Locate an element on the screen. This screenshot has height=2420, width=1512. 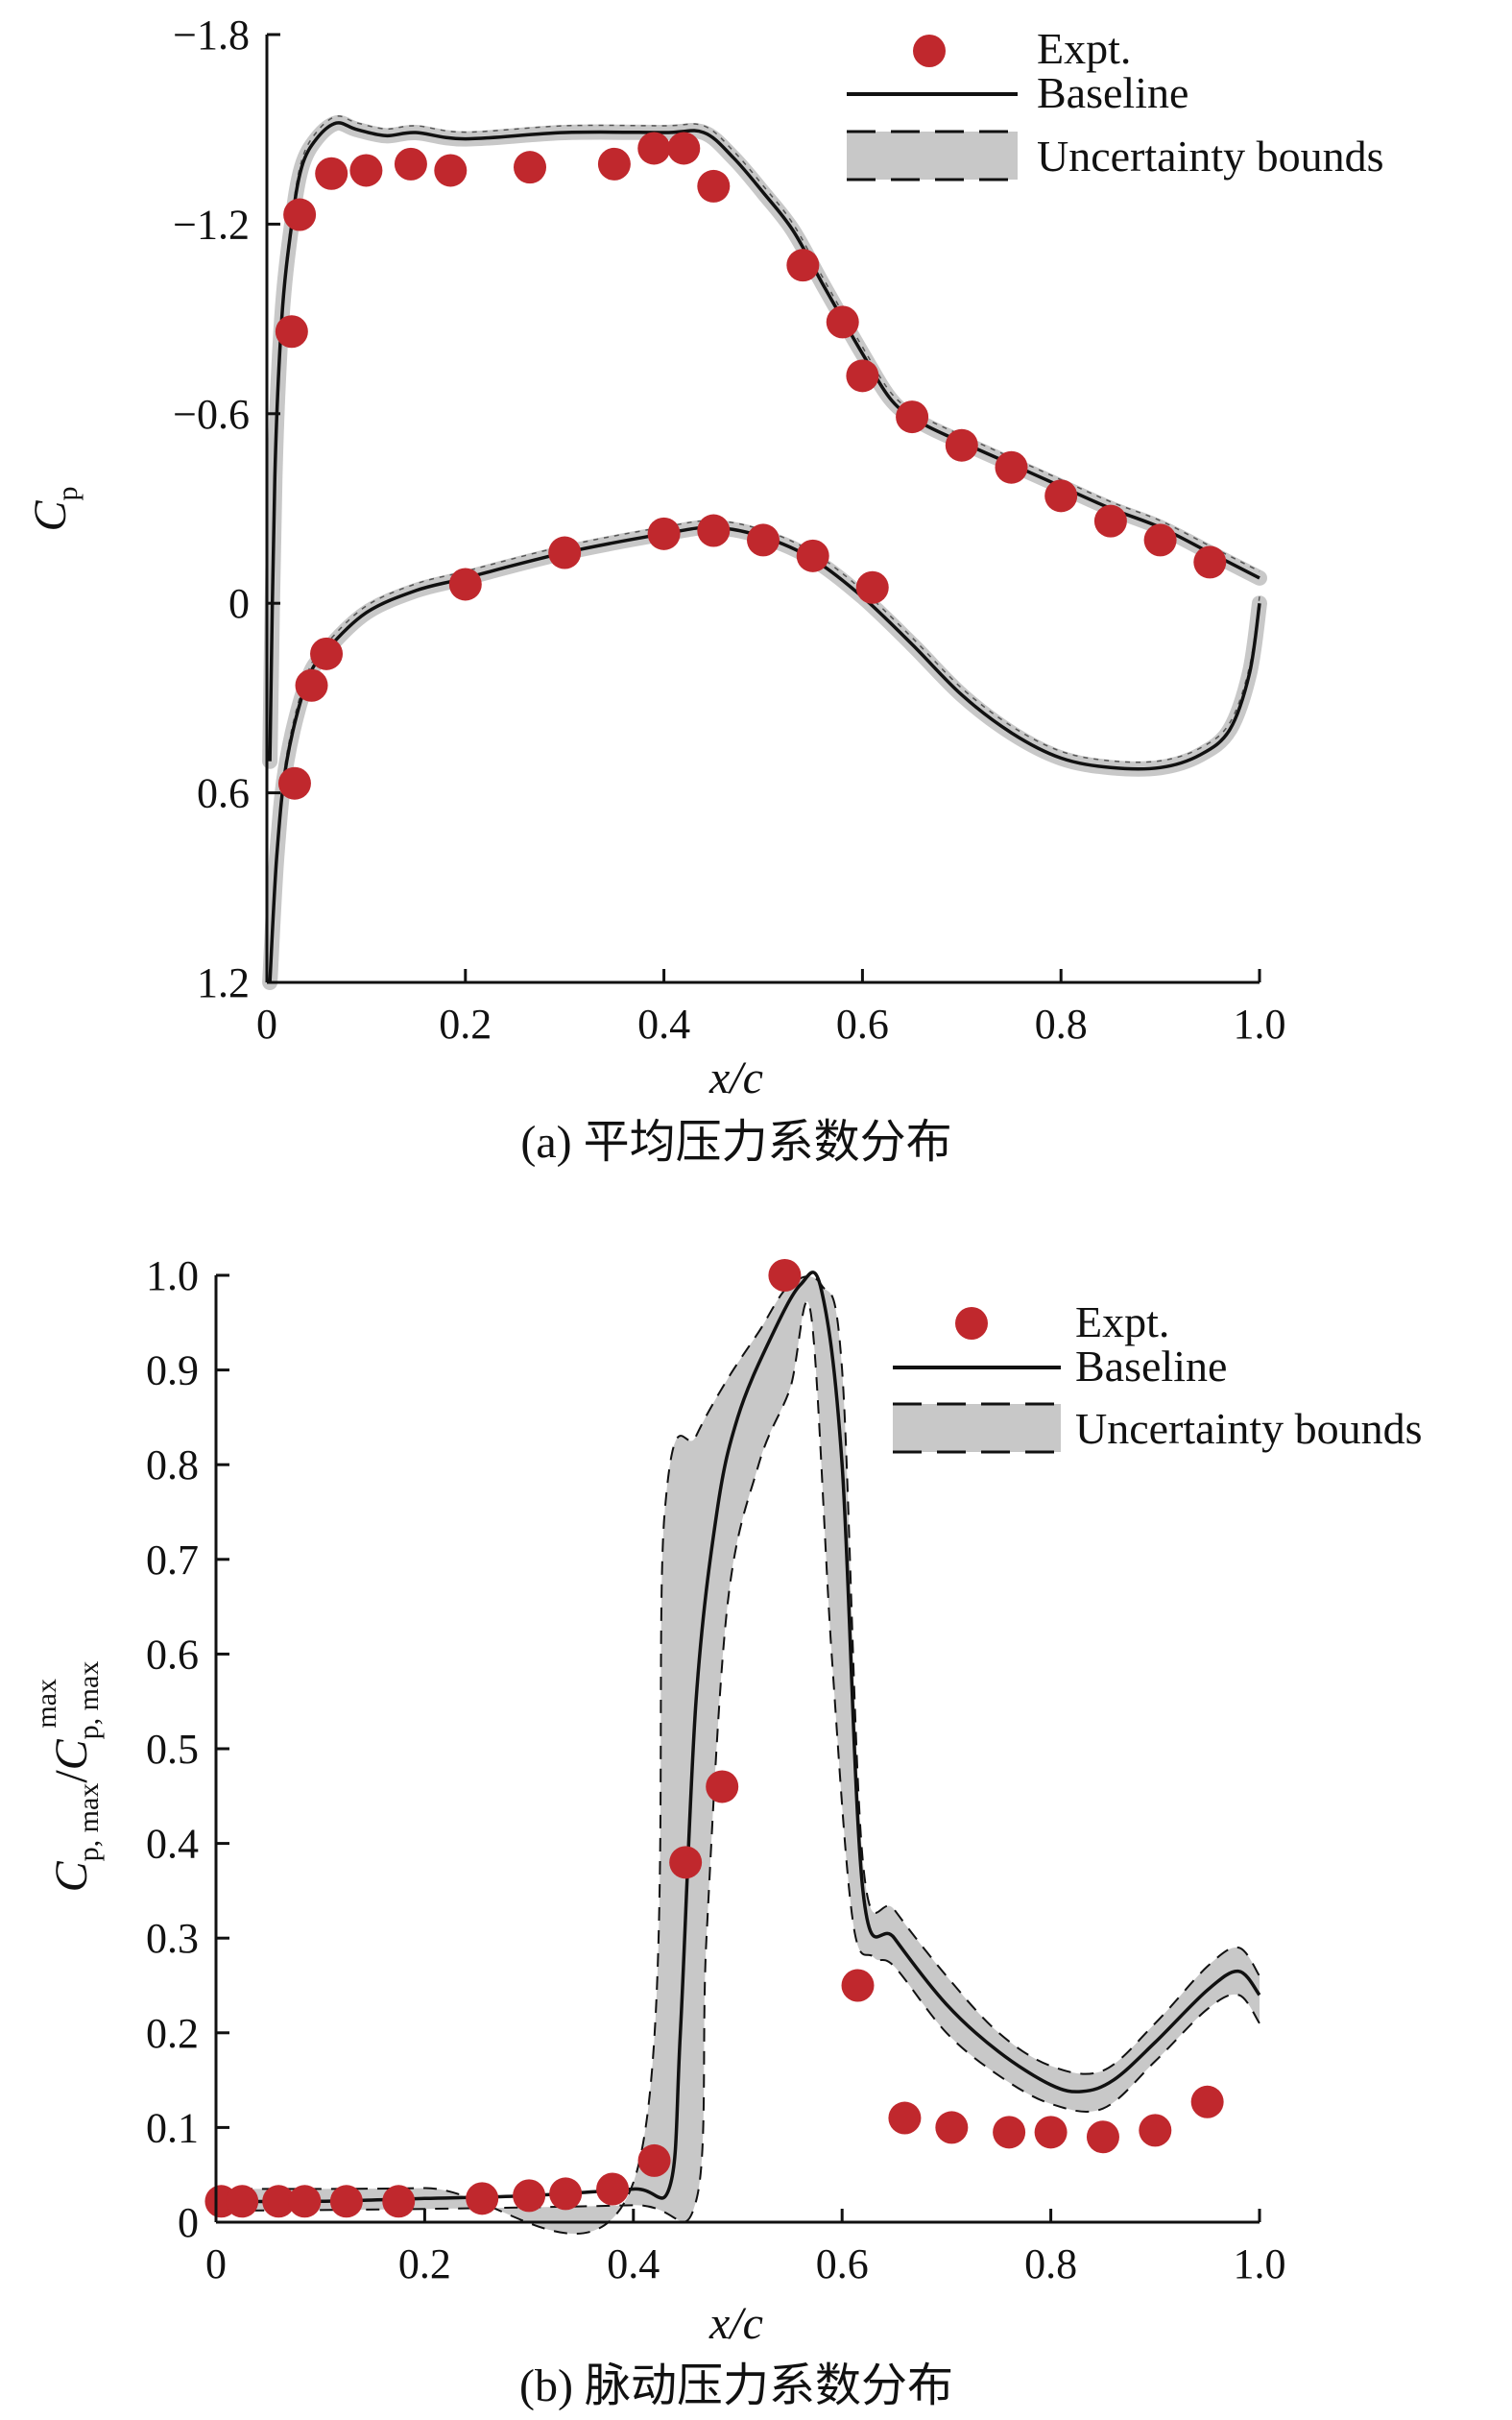
a-y-tick-label: 1.2 is located at coordinates (224, 983).